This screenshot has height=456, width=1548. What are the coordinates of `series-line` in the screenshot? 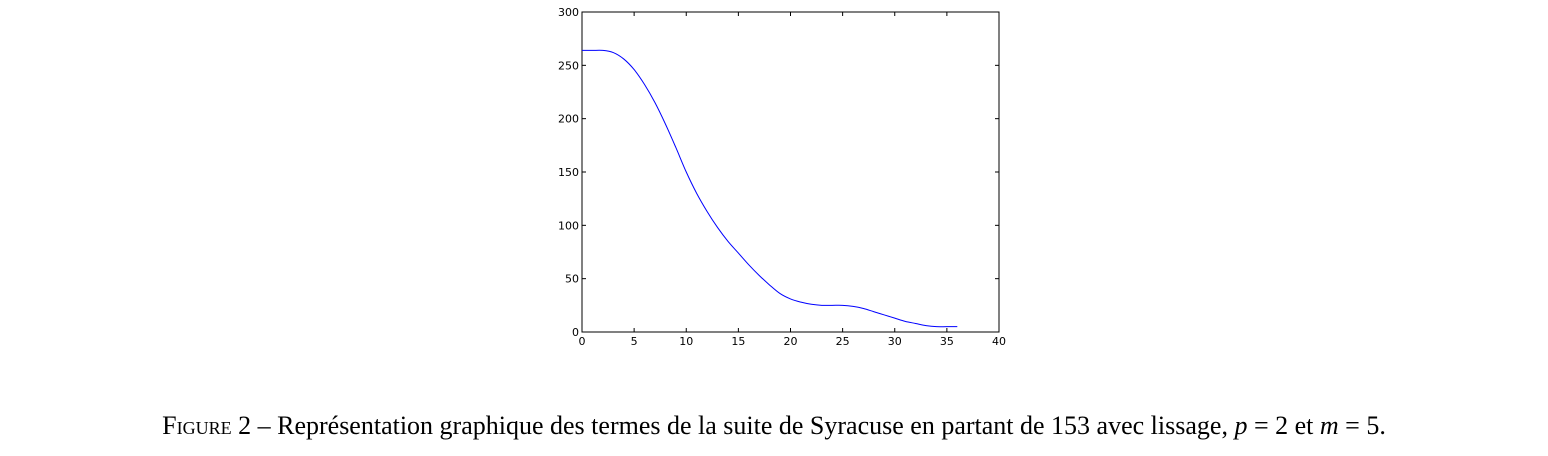 It's located at (769, 188).